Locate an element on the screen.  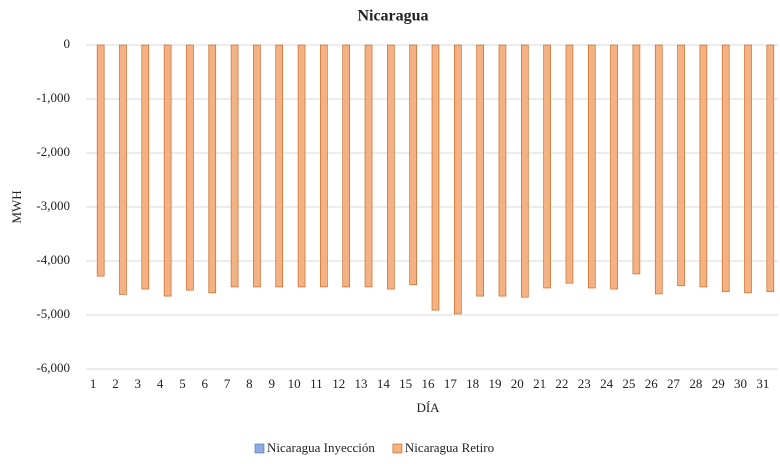
y-tick-label: -5,000 is located at coordinates (53, 313).